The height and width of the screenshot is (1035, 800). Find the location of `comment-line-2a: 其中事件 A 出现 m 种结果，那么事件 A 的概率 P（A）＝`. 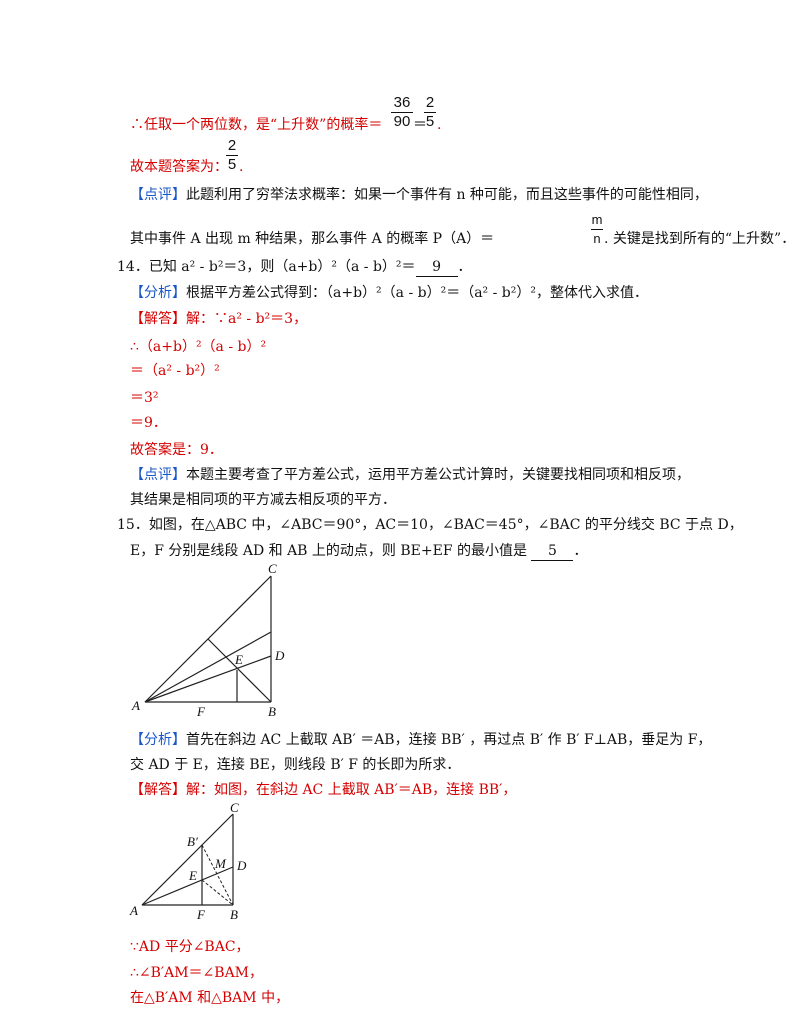

comment-line-2a: 其中事件 A 出现 m 种结果，那么事件 A 的概率 P（A）＝ is located at coordinates (312, 239).